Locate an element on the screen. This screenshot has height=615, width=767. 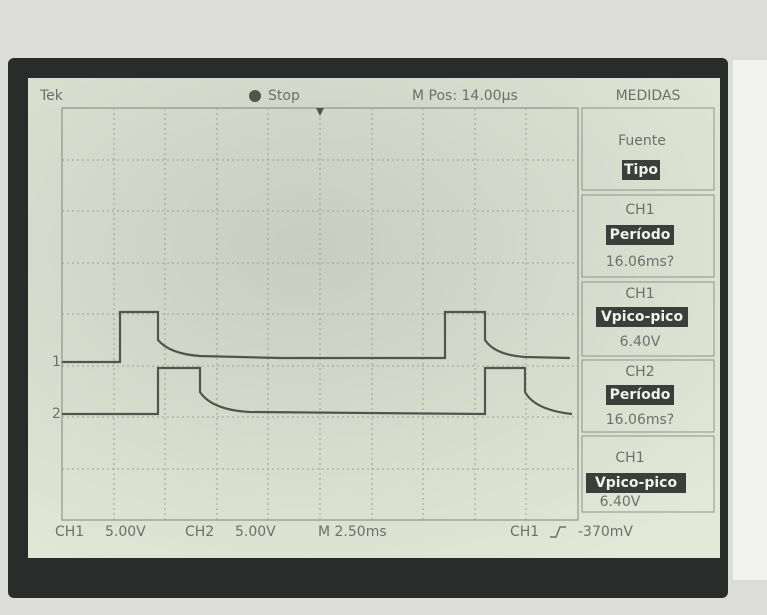
ch2-scale: 5.00V is located at coordinates (255, 532).